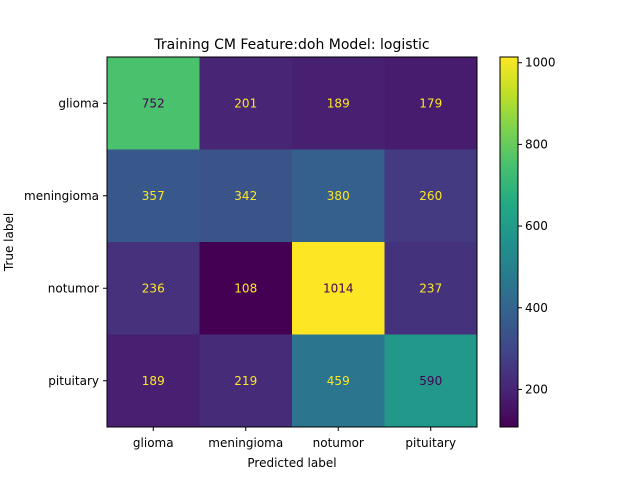 The height and width of the screenshot is (480, 640). What do you see at coordinates (509, 242) in the screenshot?
I see `colorbar` at bounding box center [509, 242].